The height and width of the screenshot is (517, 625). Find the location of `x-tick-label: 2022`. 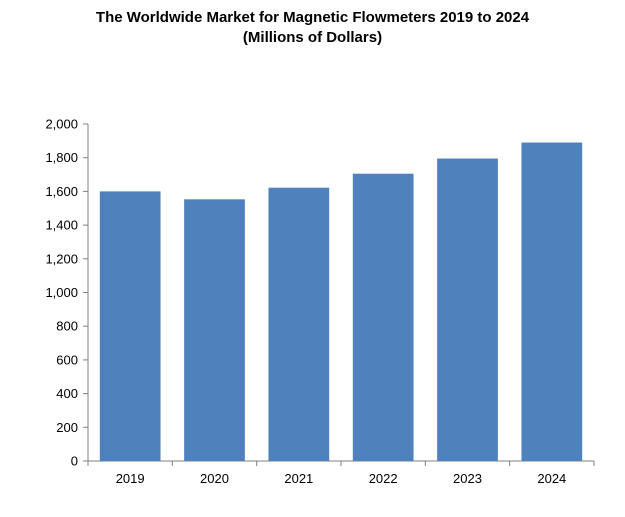

x-tick-label: 2022 is located at coordinates (383, 478).